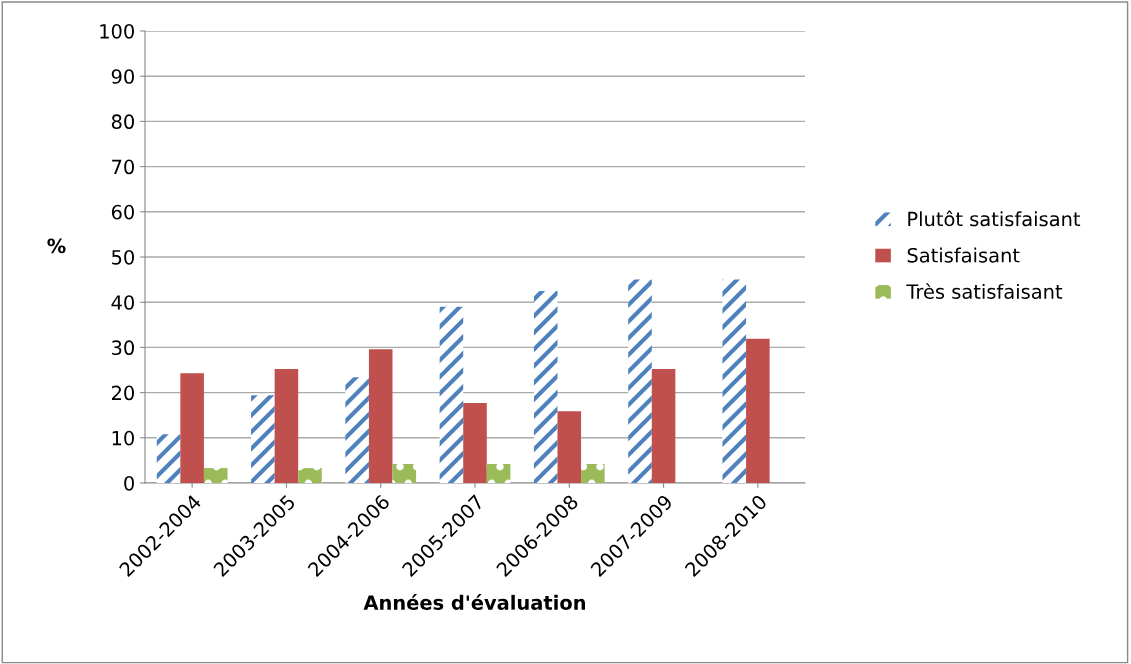 This screenshot has width=1131, height=664. Describe the element at coordinates (122, 76) in the screenshot. I see `y-tick-label: 90` at that location.